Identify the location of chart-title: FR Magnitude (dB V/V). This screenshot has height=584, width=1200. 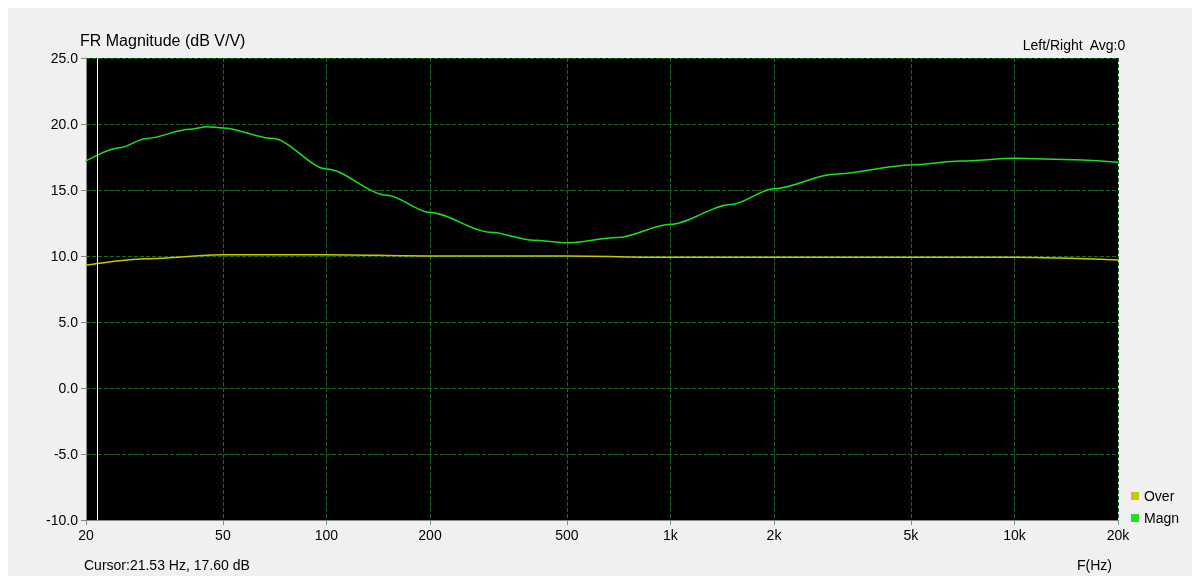
(163, 40).